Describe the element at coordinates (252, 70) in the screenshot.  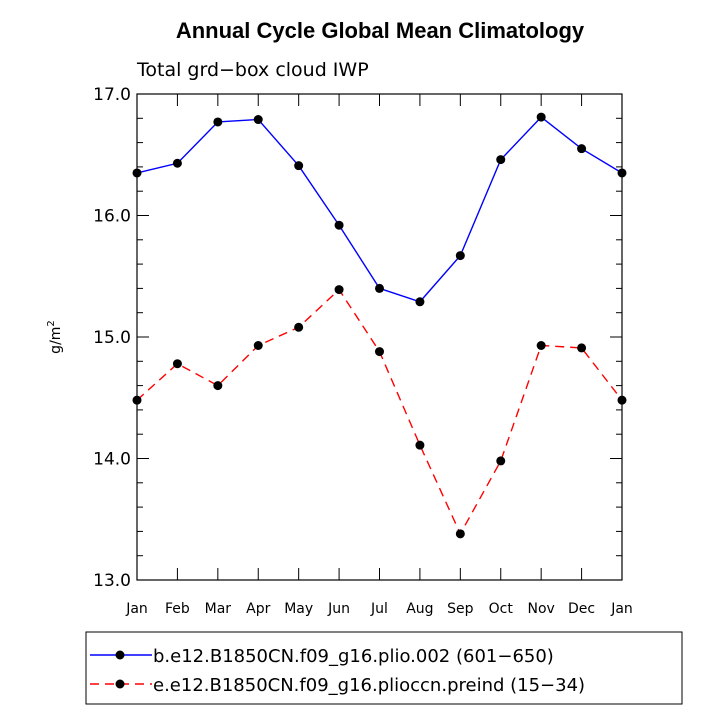
I see `chart-subtitle: Total grd−box cloud IWP` at that location.